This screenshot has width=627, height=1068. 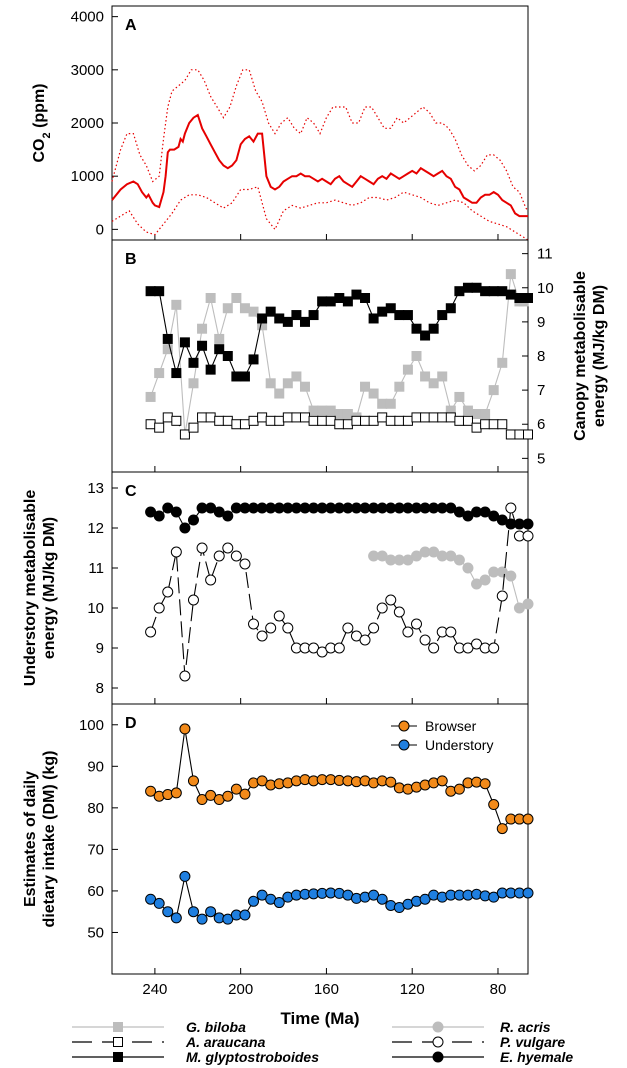 I want to click on y-tick-label: 1000, so click(x=87, y=176).